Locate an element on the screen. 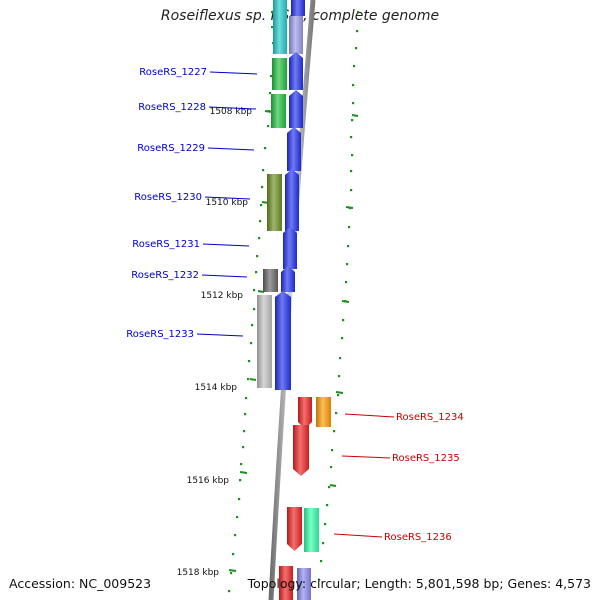 This screenshot has height=600, width=600. scale-label: 1510 kbp is located at coordinates (227, 203).